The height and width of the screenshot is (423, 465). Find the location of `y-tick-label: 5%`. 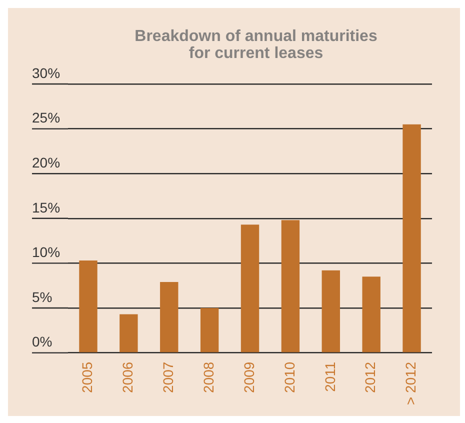

y-tick-label: 5% is located at coordinates (42, 296).